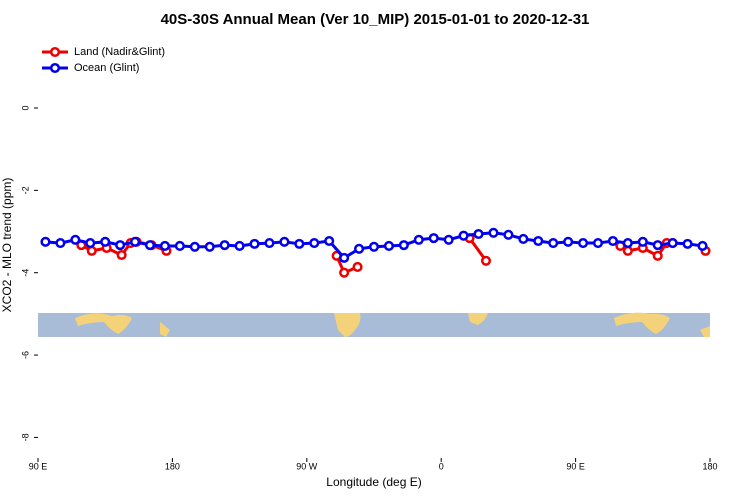 This screenshot has height=500, width=750. I want to click on y-tick-label: -8, so click(25, 437).